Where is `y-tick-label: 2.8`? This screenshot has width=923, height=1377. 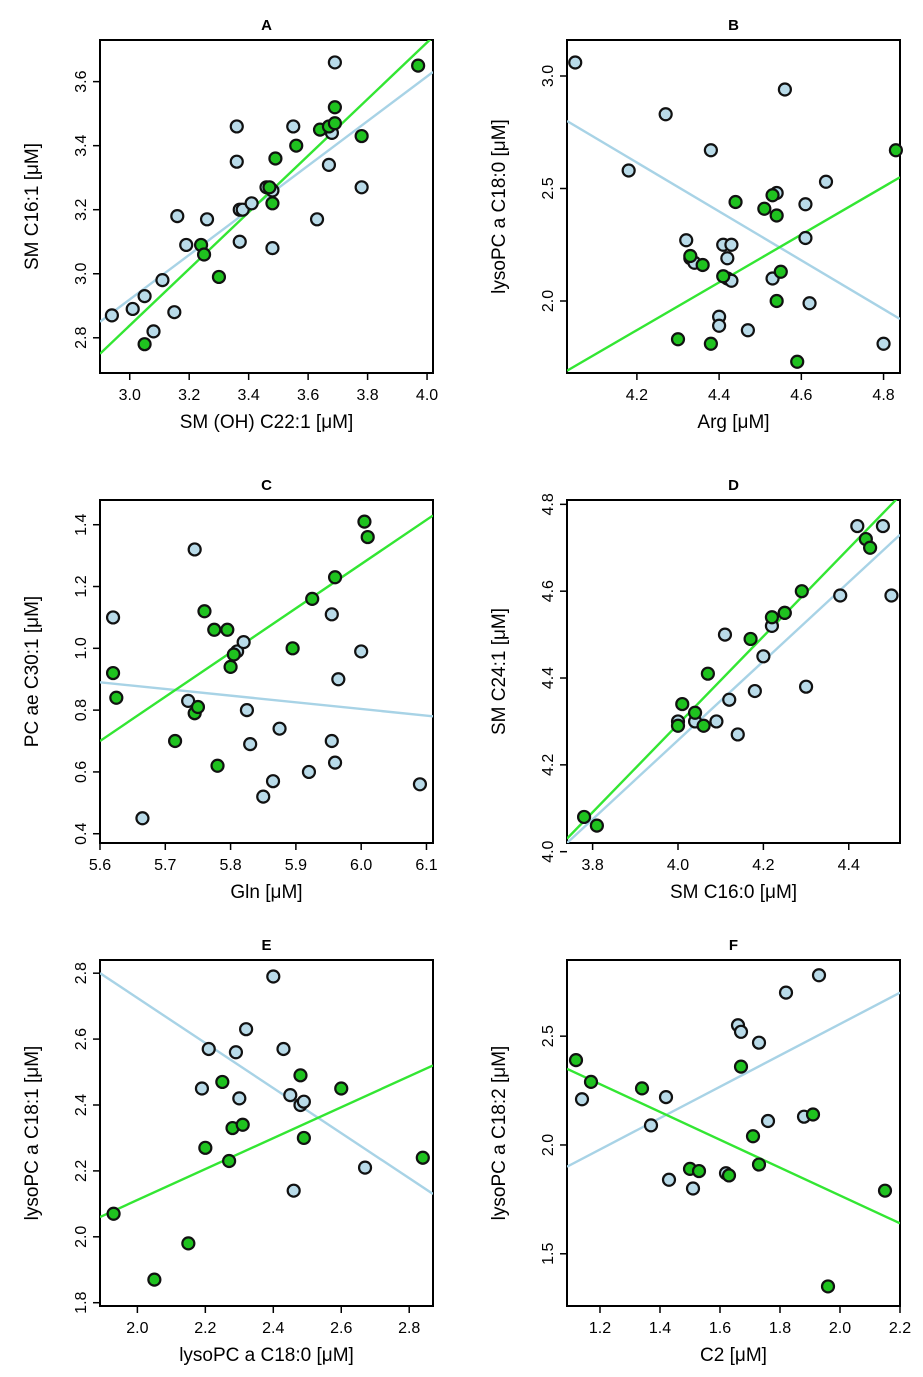
y-tick-label: 2.8 is located at coordinates (81, 338).